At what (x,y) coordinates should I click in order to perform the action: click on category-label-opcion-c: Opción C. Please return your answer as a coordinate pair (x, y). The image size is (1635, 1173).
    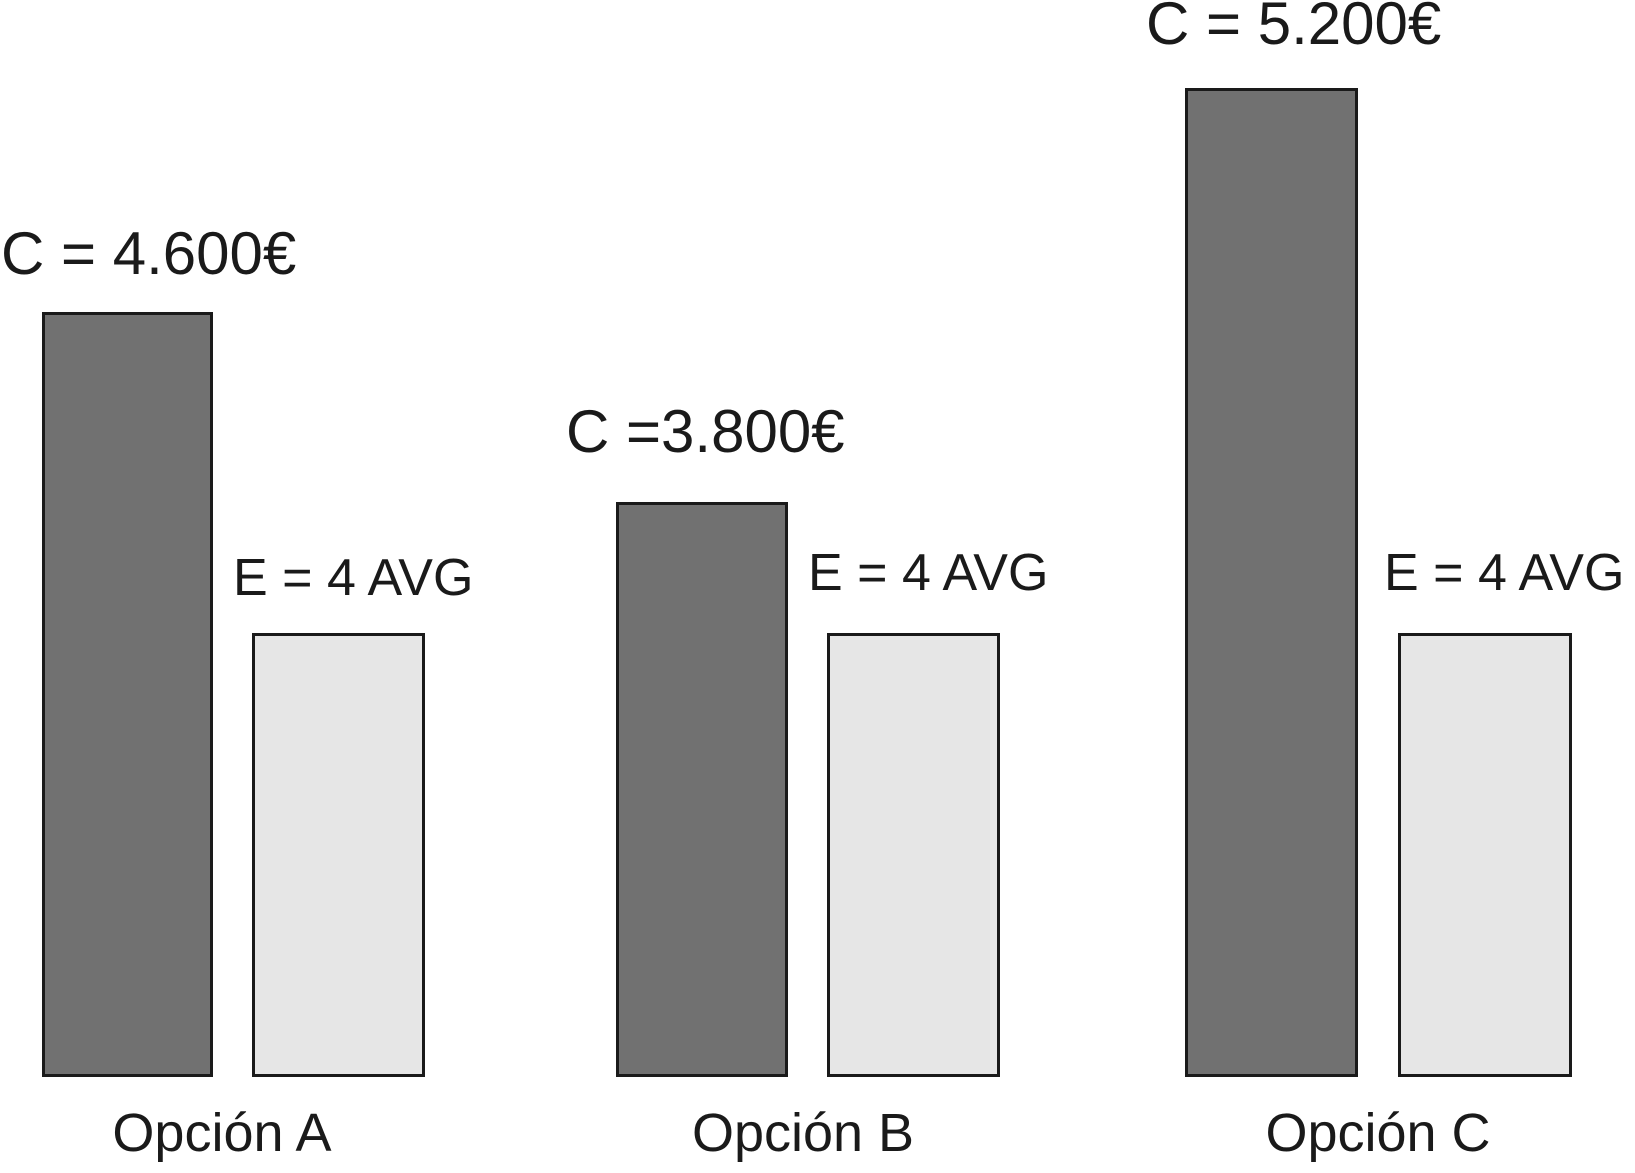
    Looking at the image, I should click on (1378, 1133).